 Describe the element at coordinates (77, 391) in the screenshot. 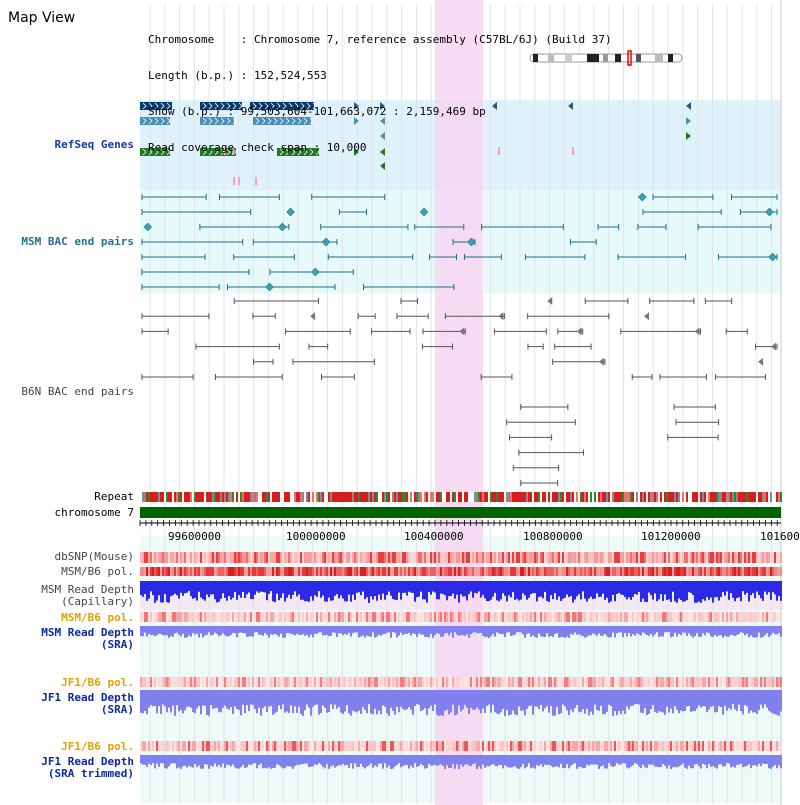

I see `track-label-b6n-bac: B6N BAC end pairs` at that location.